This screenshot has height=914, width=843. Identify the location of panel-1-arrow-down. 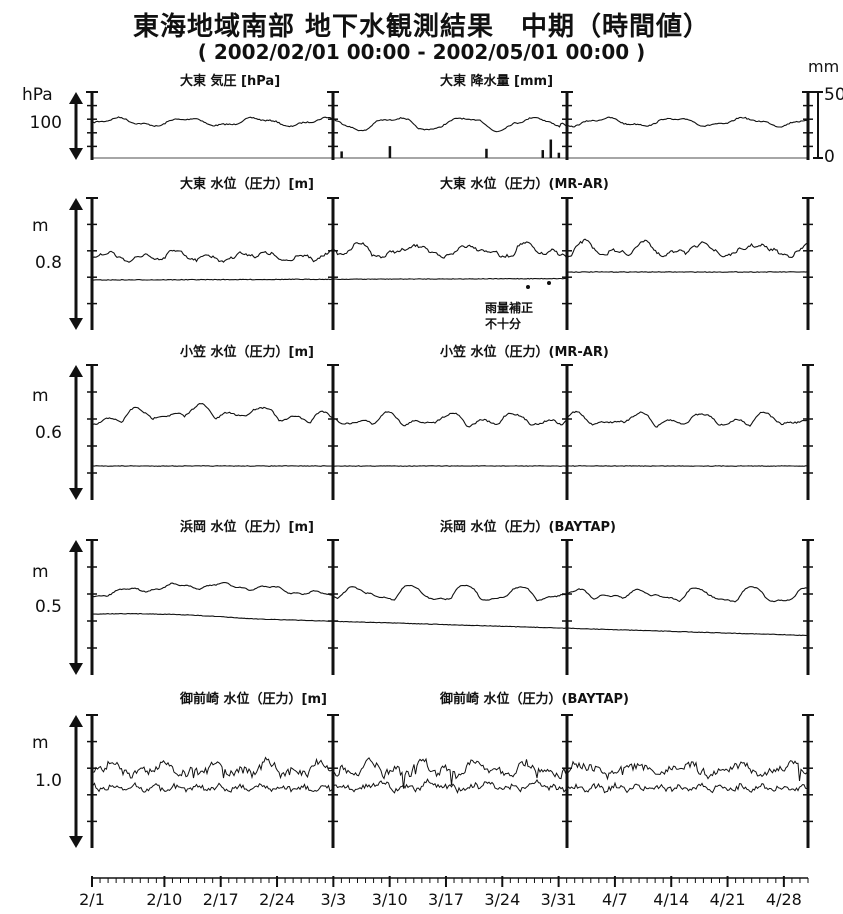
(76, 324).